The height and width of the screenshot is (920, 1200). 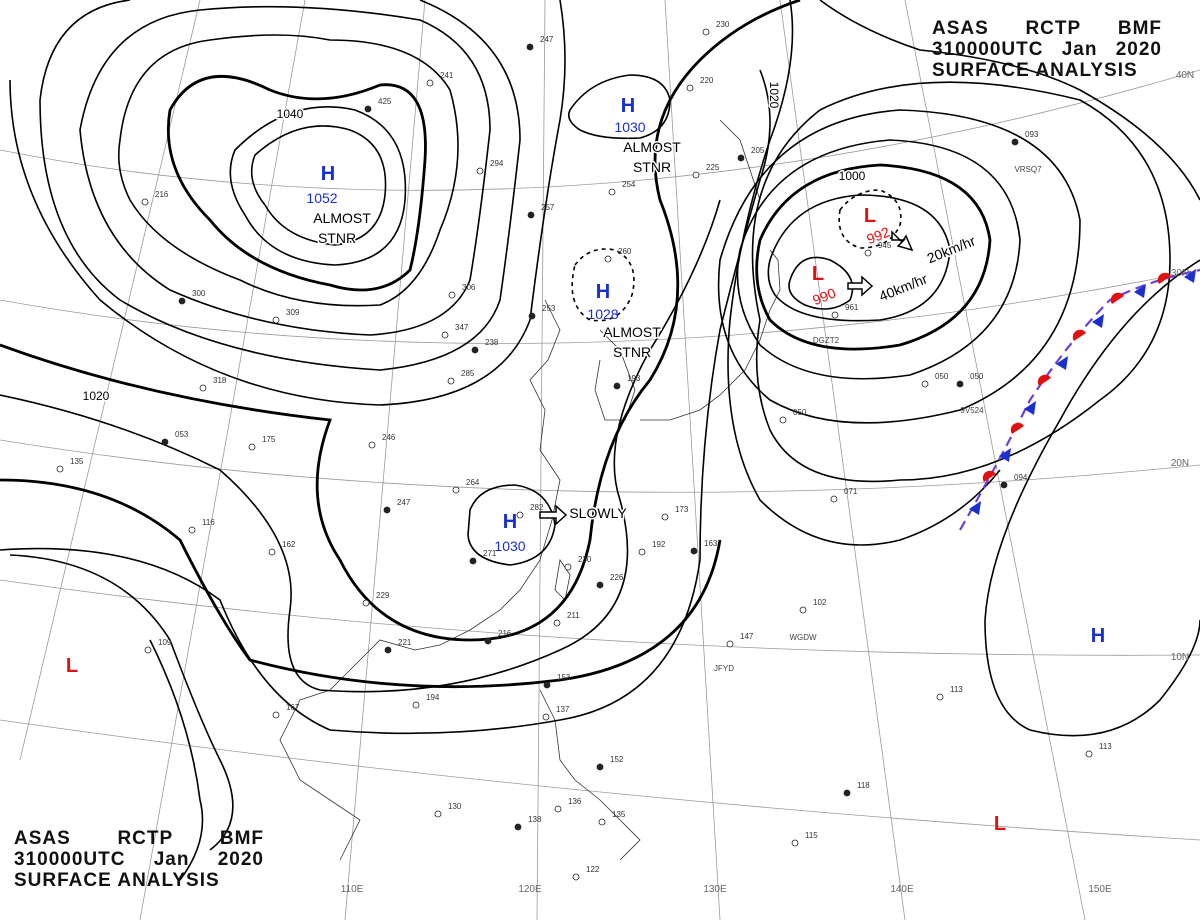 I want to click on station-value: 050, so click(x=800, y=412).